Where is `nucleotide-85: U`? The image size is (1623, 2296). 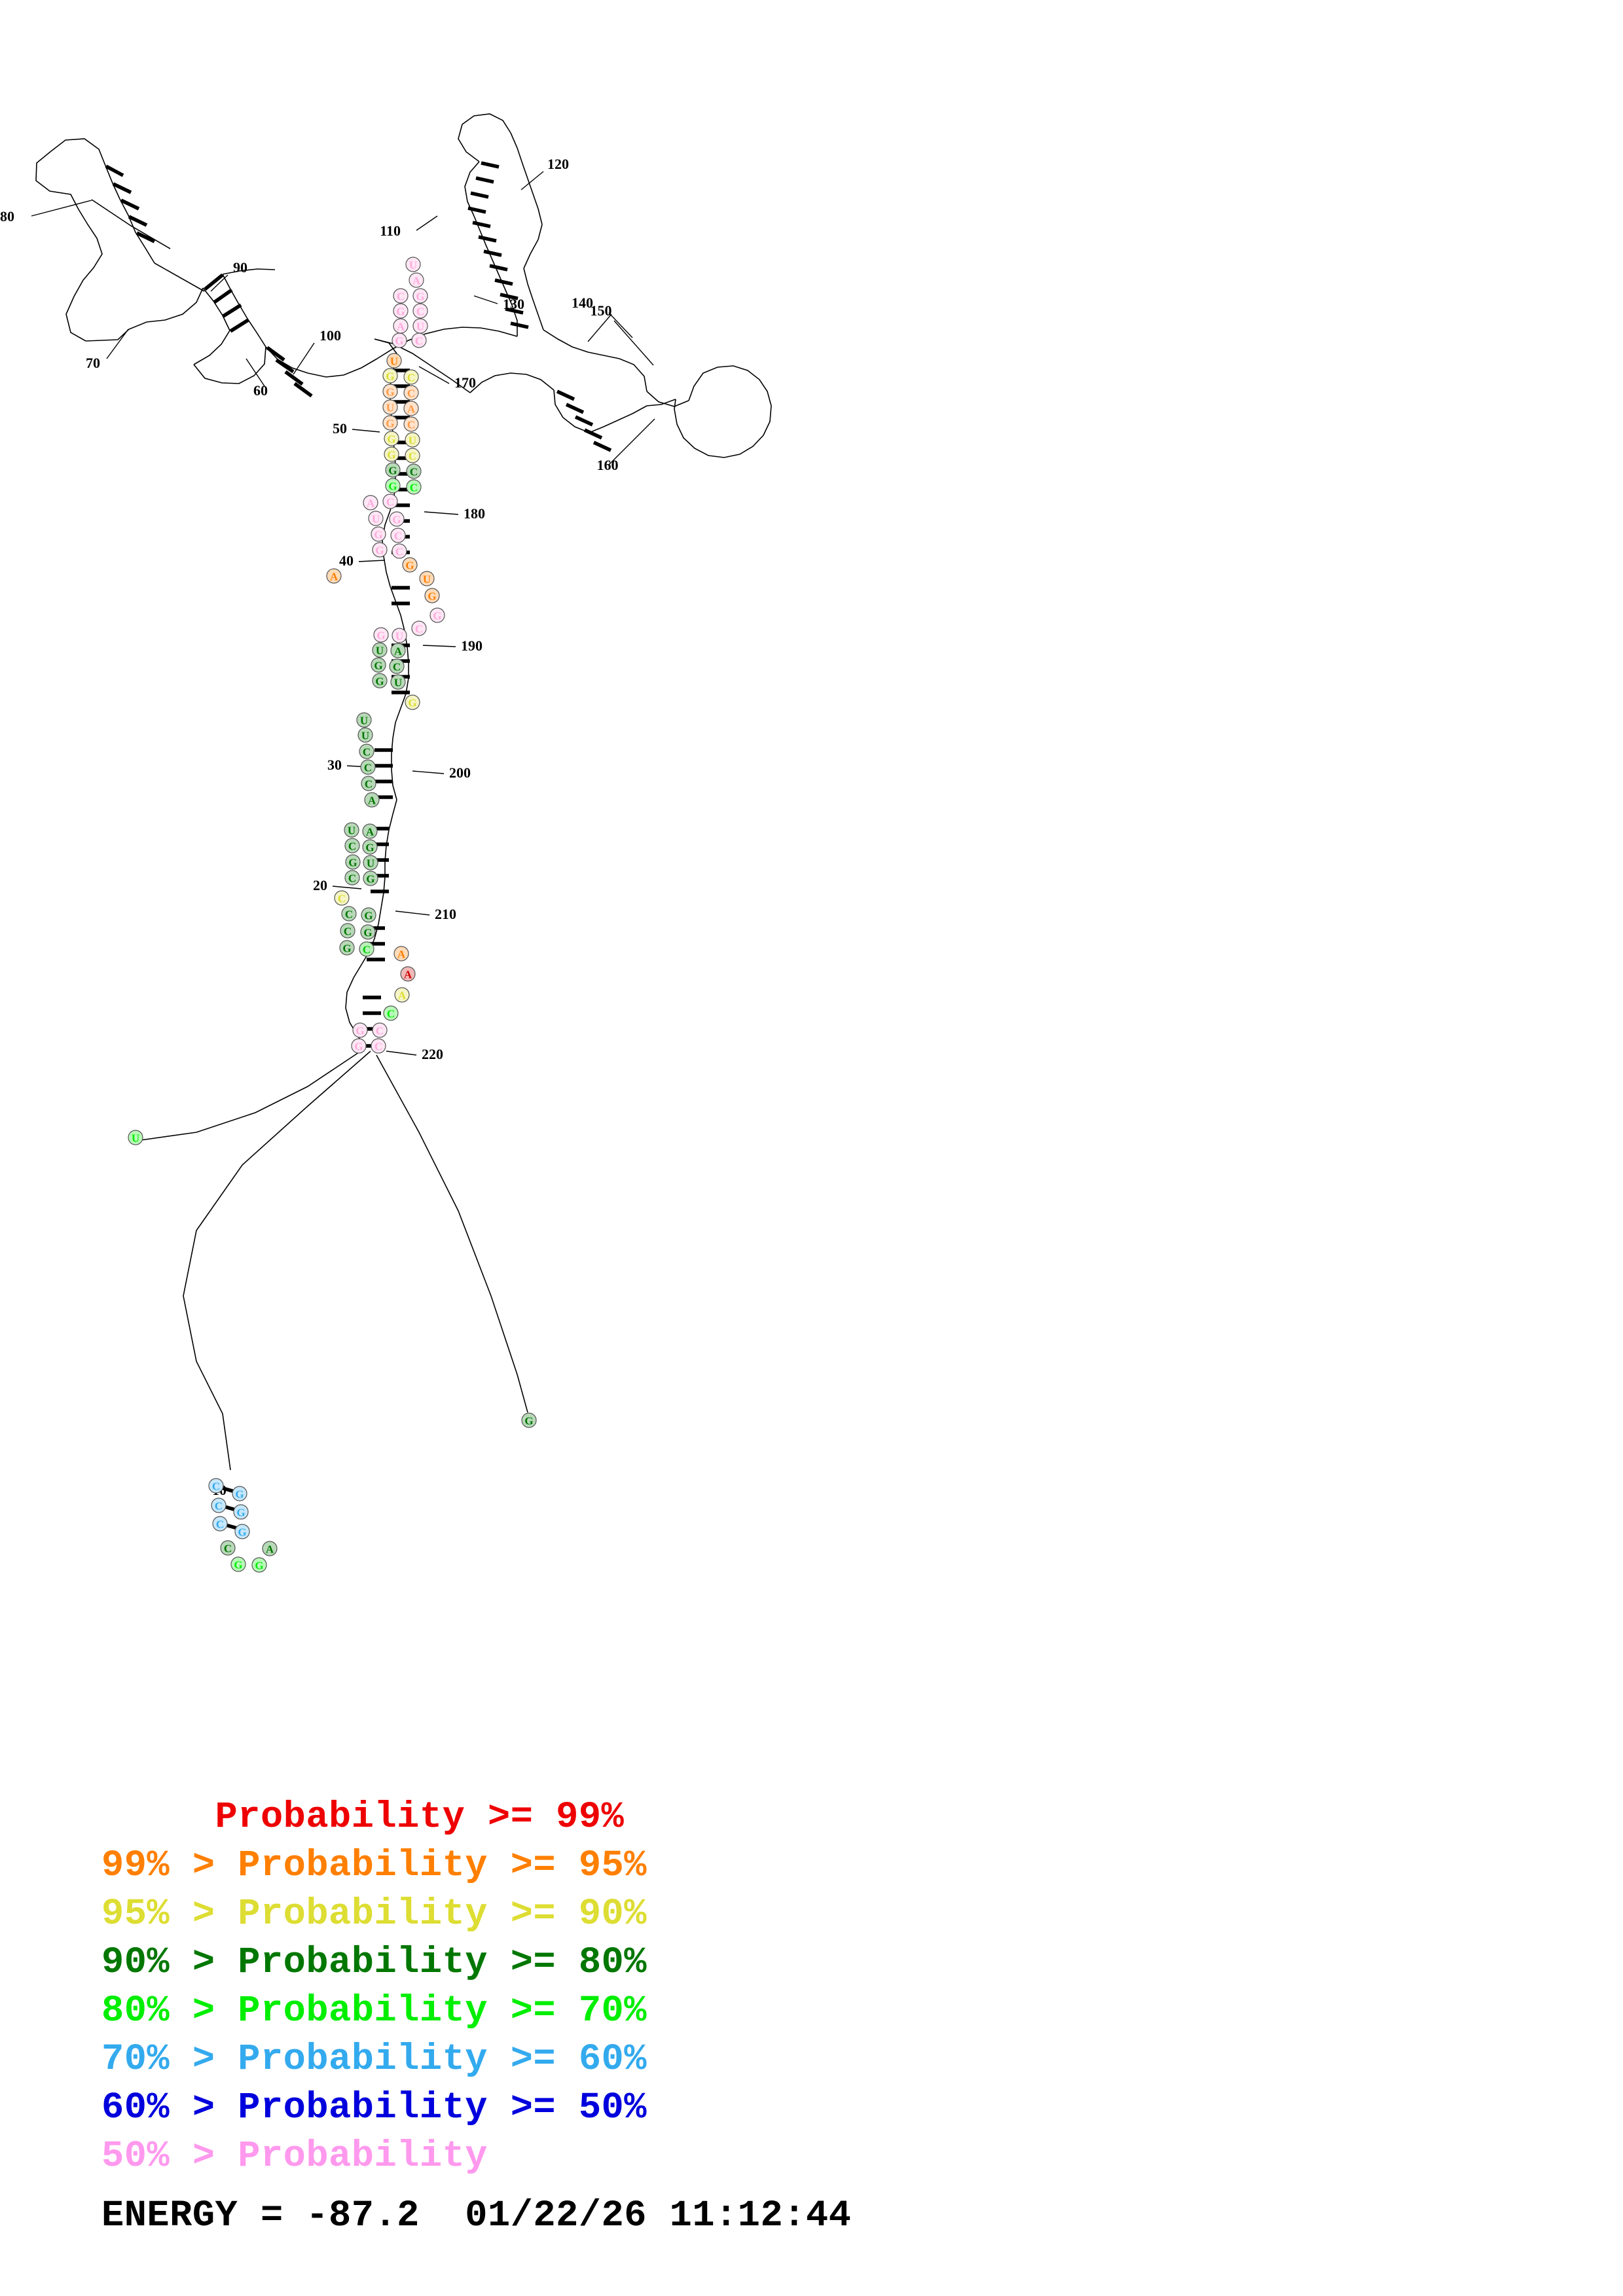
nucleotide-85: U is located at coordinates (420, 326).